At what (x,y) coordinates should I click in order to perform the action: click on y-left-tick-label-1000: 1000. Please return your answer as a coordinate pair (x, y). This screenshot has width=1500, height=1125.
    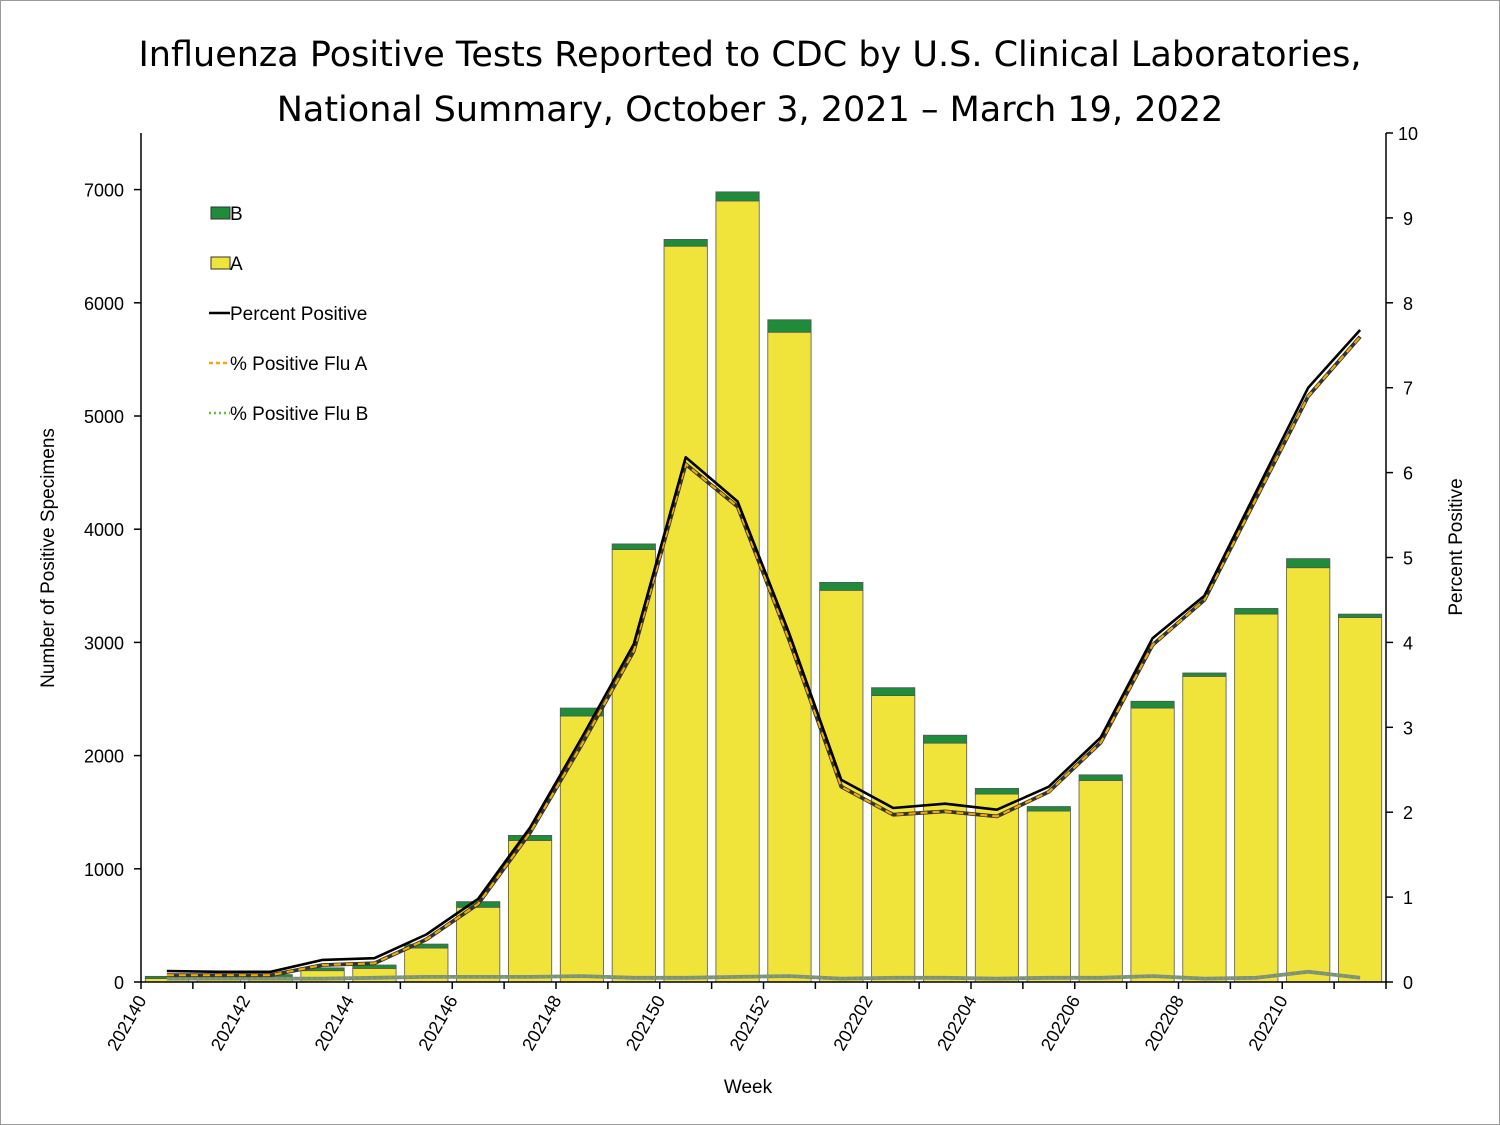
    Looking at the image, I should click on (104, 870).